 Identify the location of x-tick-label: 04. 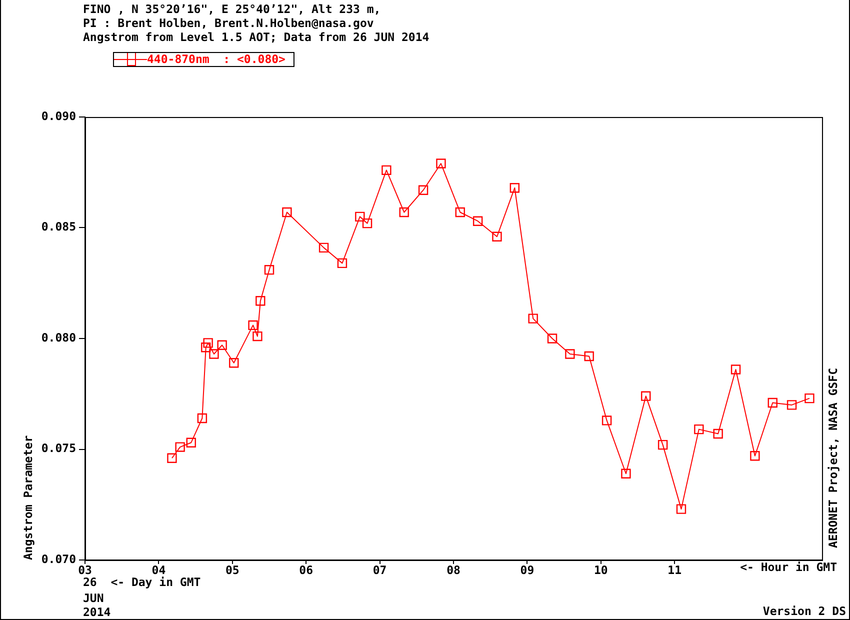
(159, 569).